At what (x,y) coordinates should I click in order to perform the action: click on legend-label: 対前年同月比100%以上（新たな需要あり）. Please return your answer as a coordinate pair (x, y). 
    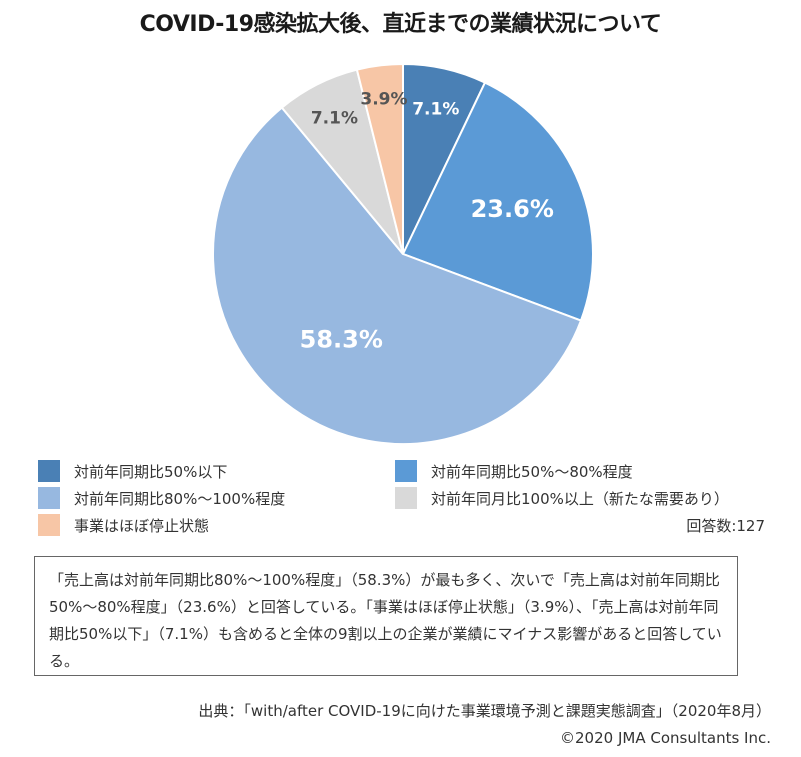
    Looking at the image, I should click on (580, 498).